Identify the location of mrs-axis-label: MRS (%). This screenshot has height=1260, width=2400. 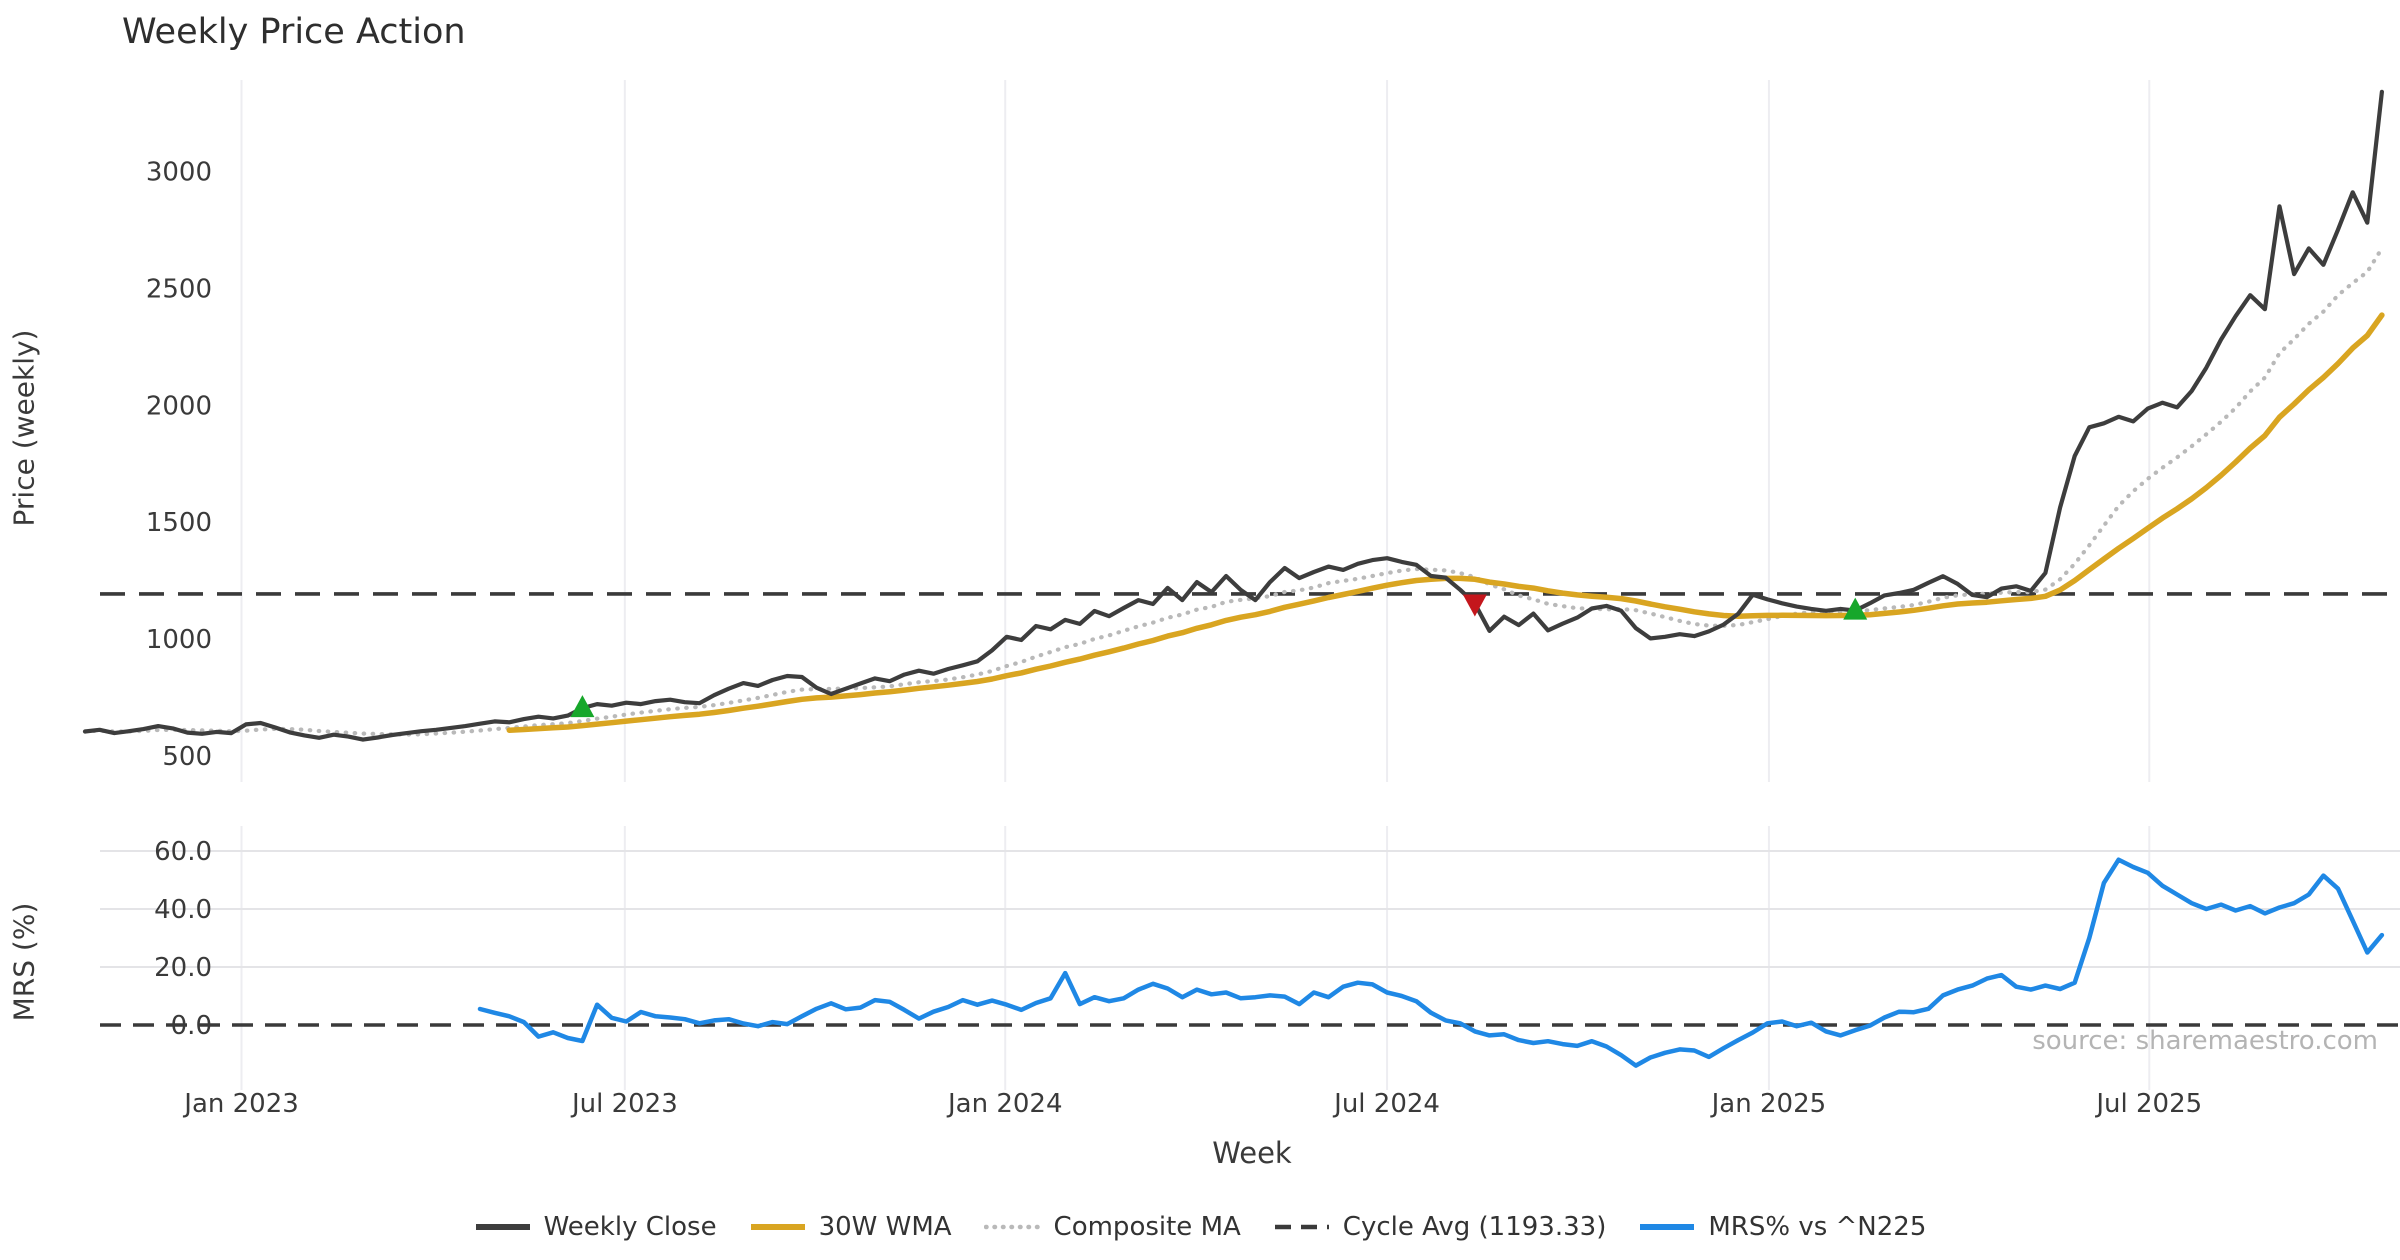
(24, 962).